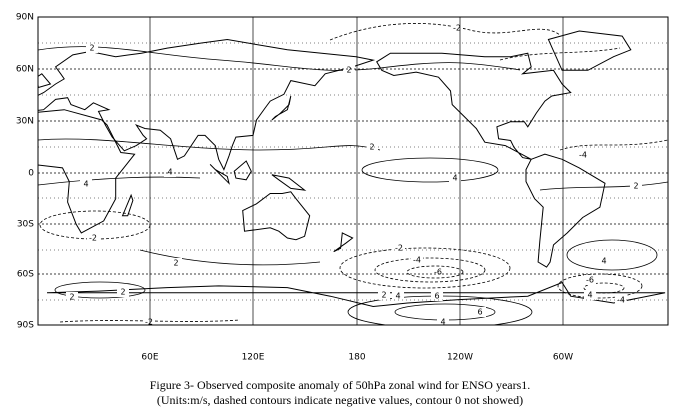 The width and height of the screenshot is (679, 409). I want to click on lat-label: 30S, so click(25, 225).